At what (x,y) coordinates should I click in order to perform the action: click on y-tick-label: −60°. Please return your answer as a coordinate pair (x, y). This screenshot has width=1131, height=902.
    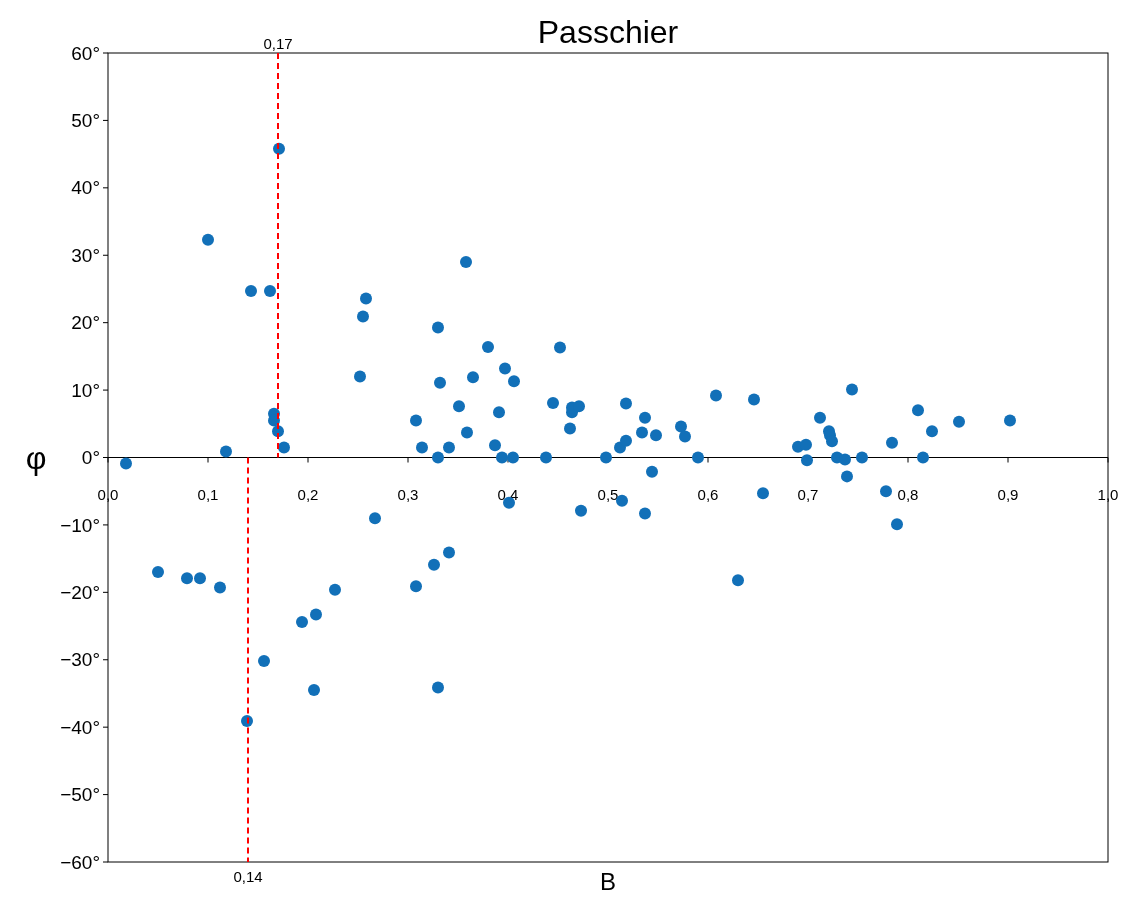
    Looking at the image, I should click on (80, 862).